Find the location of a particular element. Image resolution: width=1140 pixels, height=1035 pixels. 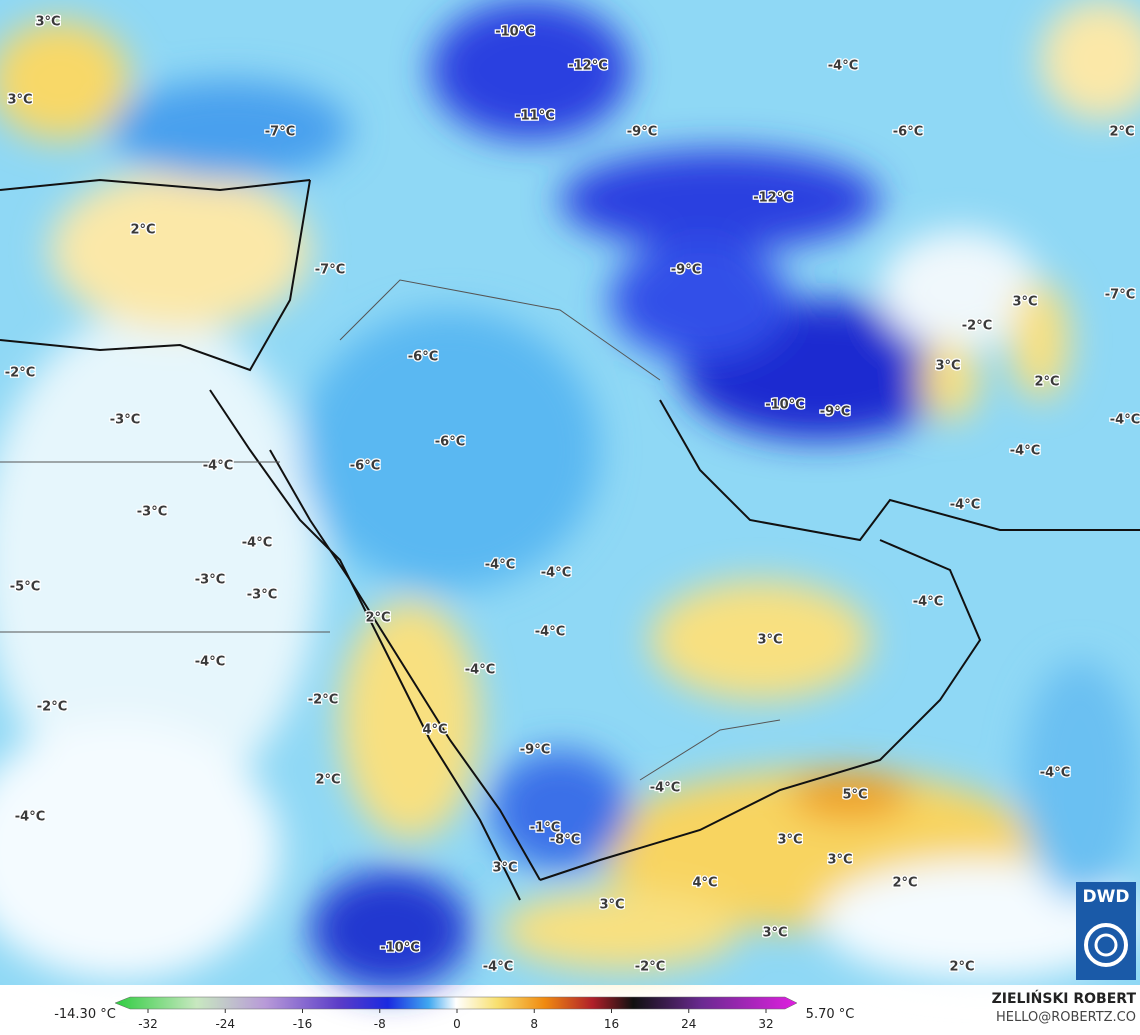

colorbar-ramp is located at coordinates (456, 1003).